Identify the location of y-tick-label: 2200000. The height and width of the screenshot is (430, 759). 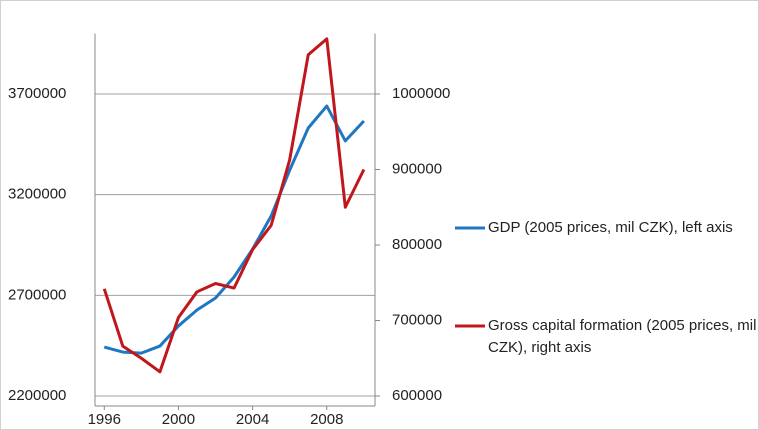
(37, 395).